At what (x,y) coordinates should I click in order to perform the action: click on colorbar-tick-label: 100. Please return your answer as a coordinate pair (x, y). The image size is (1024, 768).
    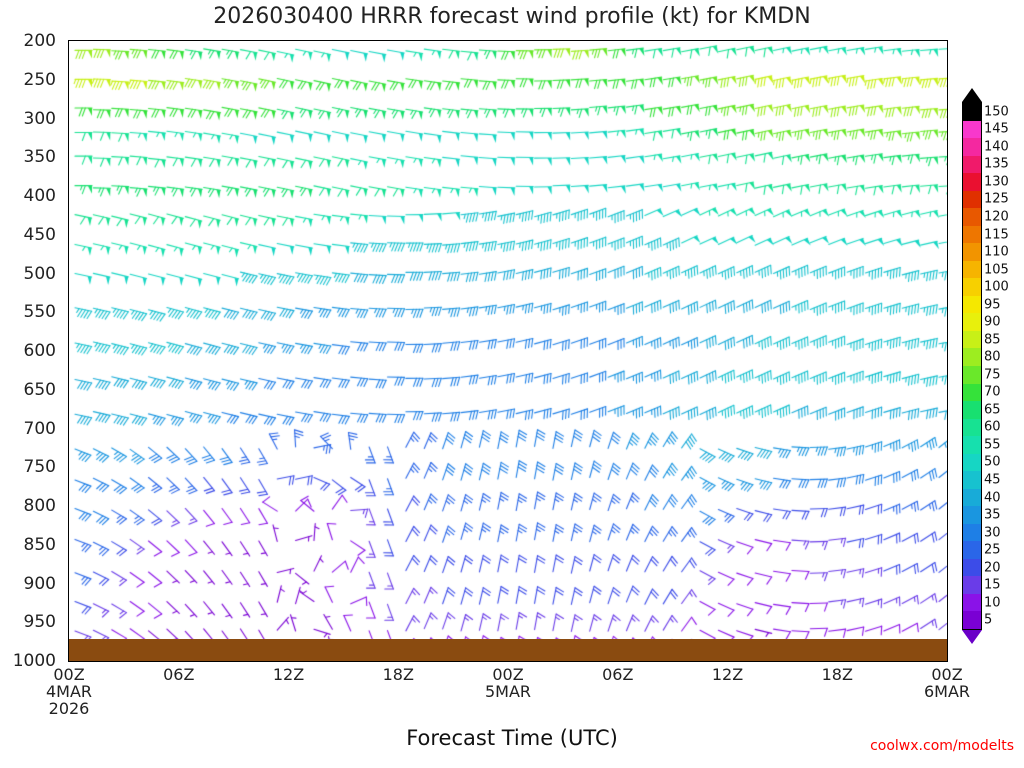
    Looking at the image, I should click on (996, 287).